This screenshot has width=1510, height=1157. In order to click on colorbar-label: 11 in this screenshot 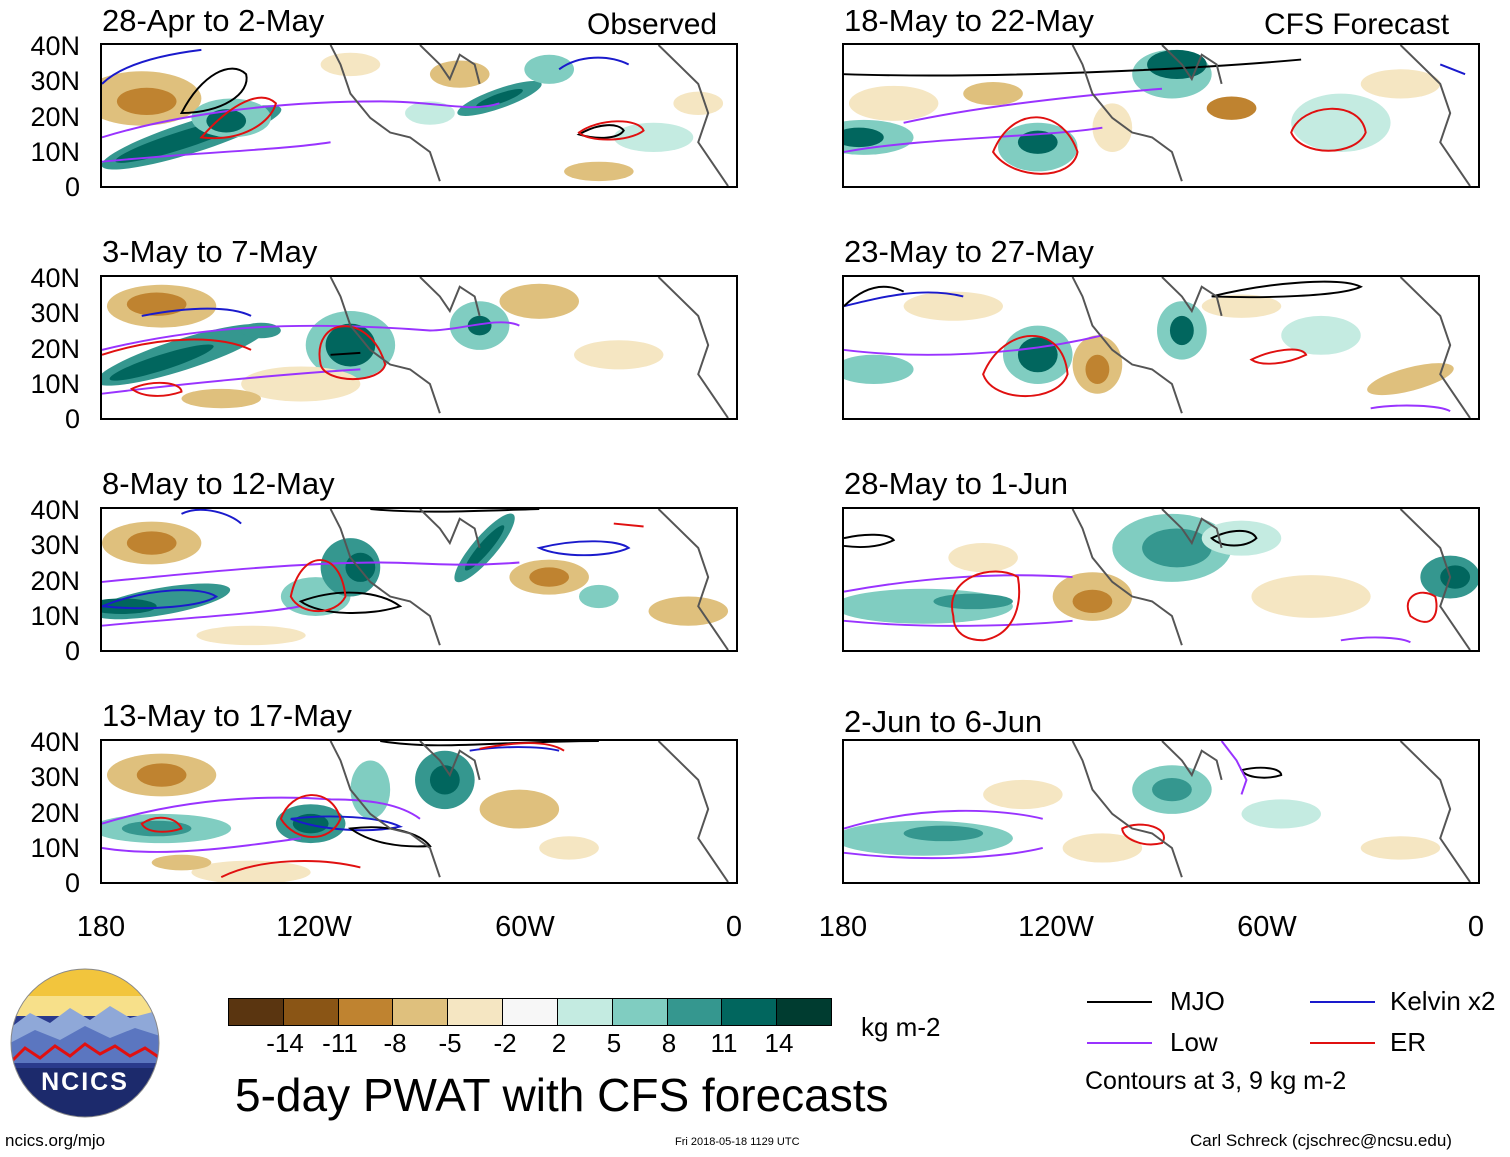, I will do `click(724, 1043)`.